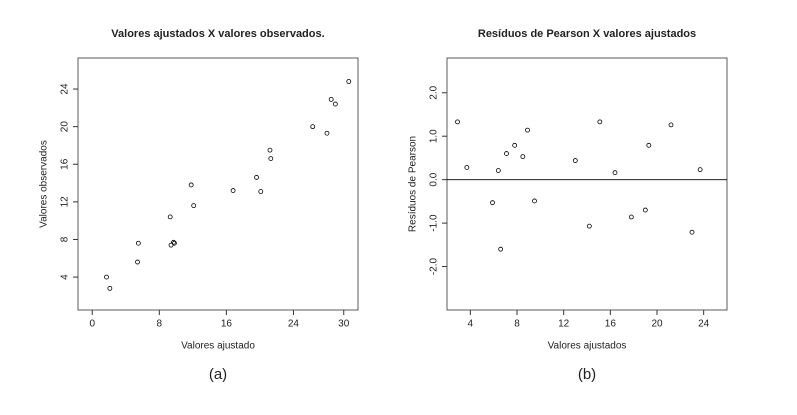 The image size is (797, 415). I want to click on y-tick-label: -2.0, so click(434, 266).